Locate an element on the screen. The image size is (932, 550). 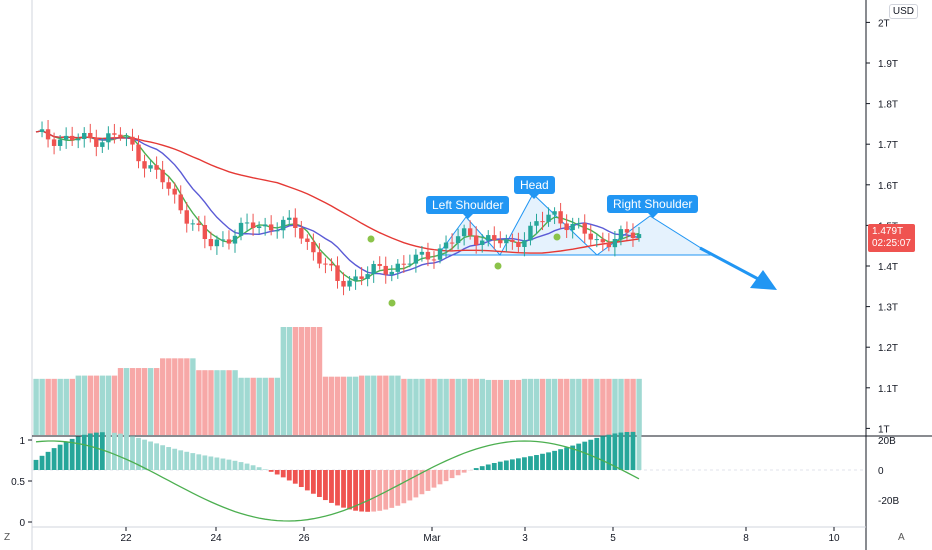
time-tick-label: 26 is located at coordinates (304, 538).